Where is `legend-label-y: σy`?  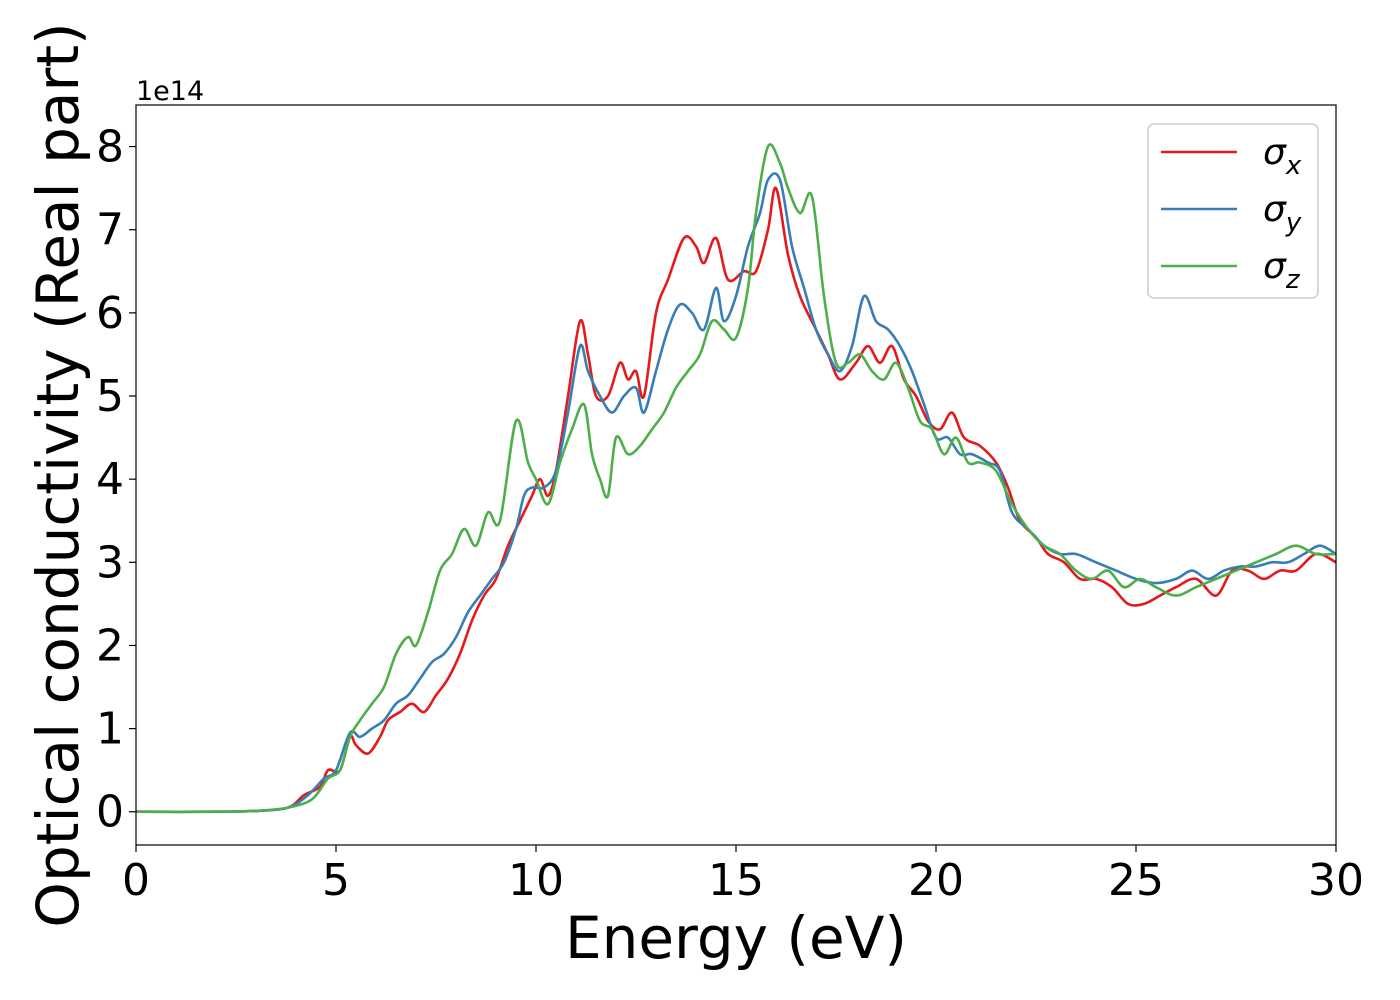 legend-label-y: σy is located at coordinates (1282, 213).